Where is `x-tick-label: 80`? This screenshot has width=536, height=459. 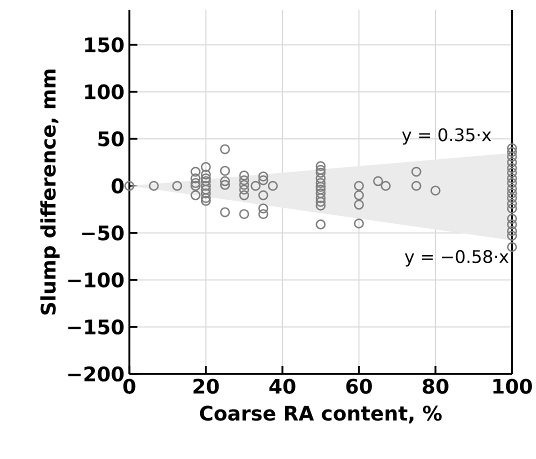 x-tick-label: 80 is located at coordinates (435, 386).